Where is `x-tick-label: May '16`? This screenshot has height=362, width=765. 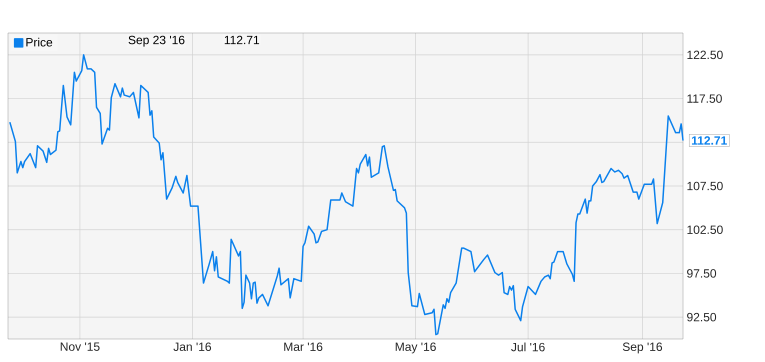 x-tick-label: May '16 is located at coordinates (416, 348).